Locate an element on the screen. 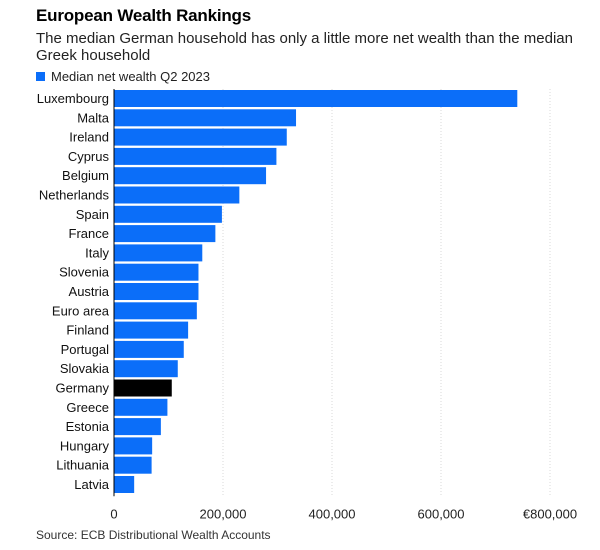 The image size is (600, 550). bar-slovakia is located at coordinates (146, 369).